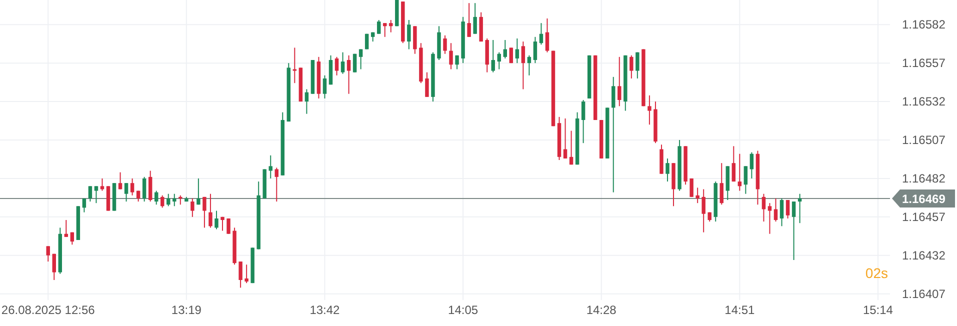 The width and height of the screenshot is (957, 326). Describe the element at coordinates (48, 310) in the screenshot. I see `x-tick-label: 26.08.2025 12:56` at that location.